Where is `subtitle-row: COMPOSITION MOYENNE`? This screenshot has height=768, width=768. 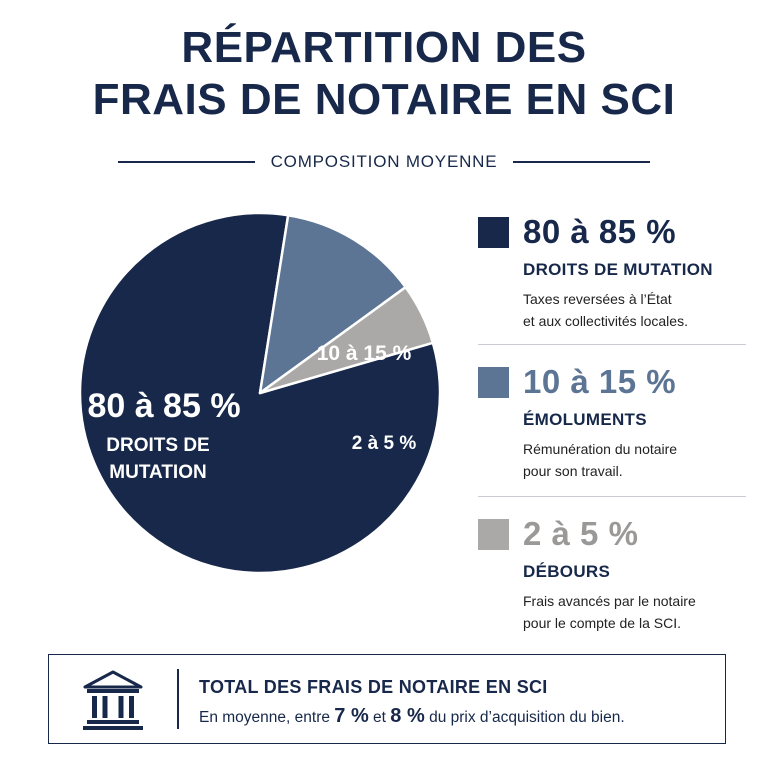
subtitle-row: COMPOSITION MOYENNE is located at coordinates (384, 162).